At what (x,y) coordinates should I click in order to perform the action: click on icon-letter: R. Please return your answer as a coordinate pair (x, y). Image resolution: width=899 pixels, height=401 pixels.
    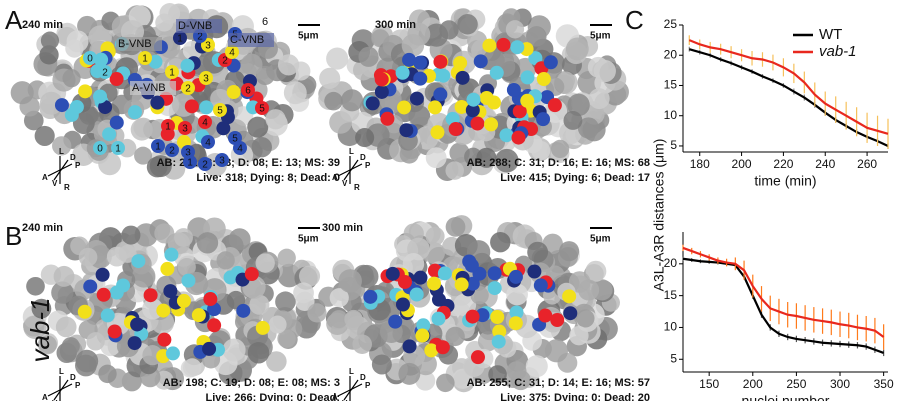
    Looking at the image, I should click on (67, 187).